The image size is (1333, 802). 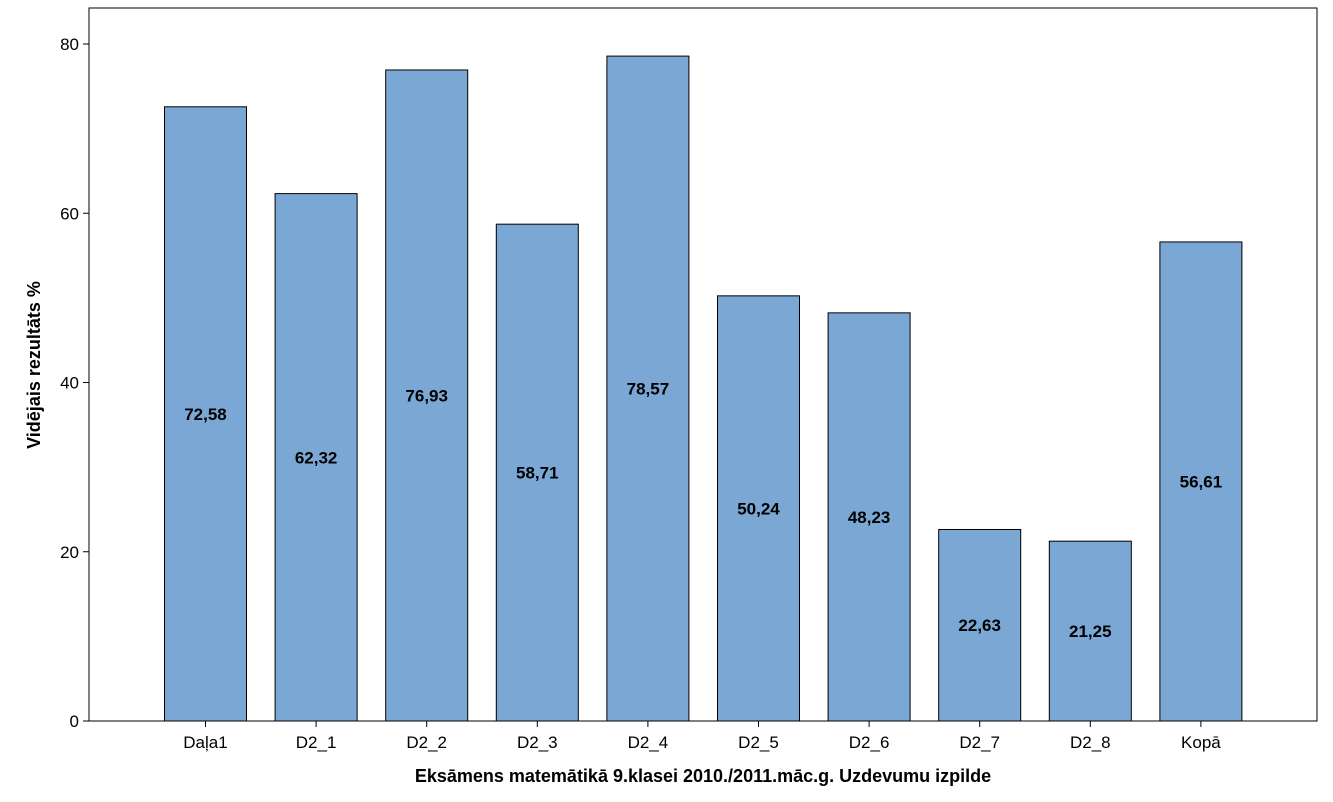 What do you see at coordinates (1201, 742) in the screenshot?
I see `x-tick-label-Kopā: Kopā` at bounding box center [1201, 742].